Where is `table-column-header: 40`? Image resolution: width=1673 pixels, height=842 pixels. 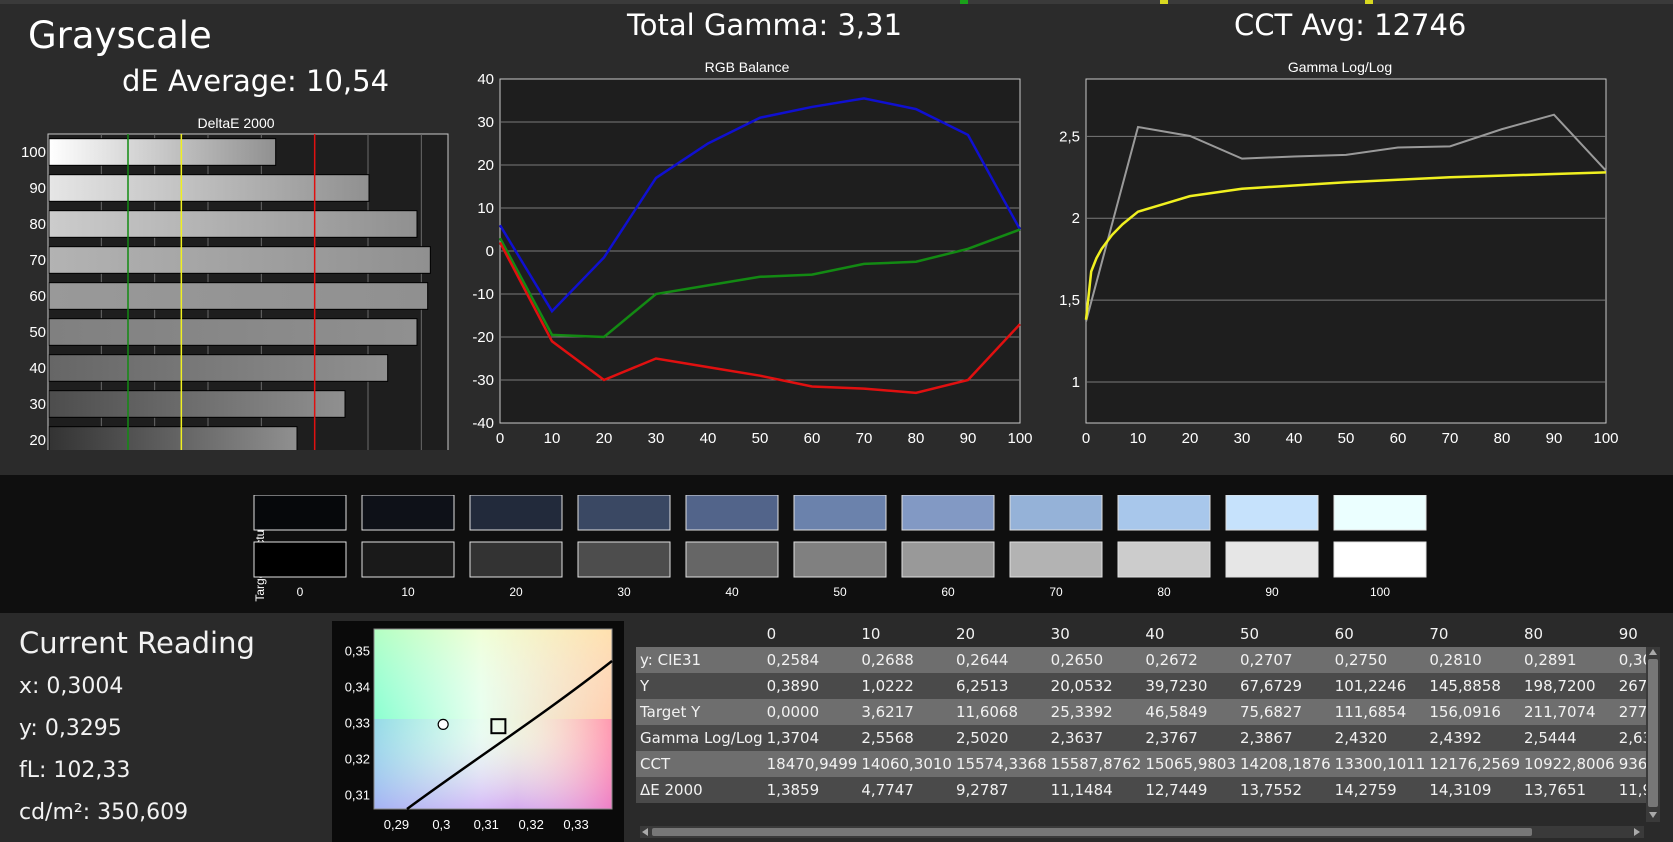
table-column-header: 40 is located at coordinates (1155, 634).